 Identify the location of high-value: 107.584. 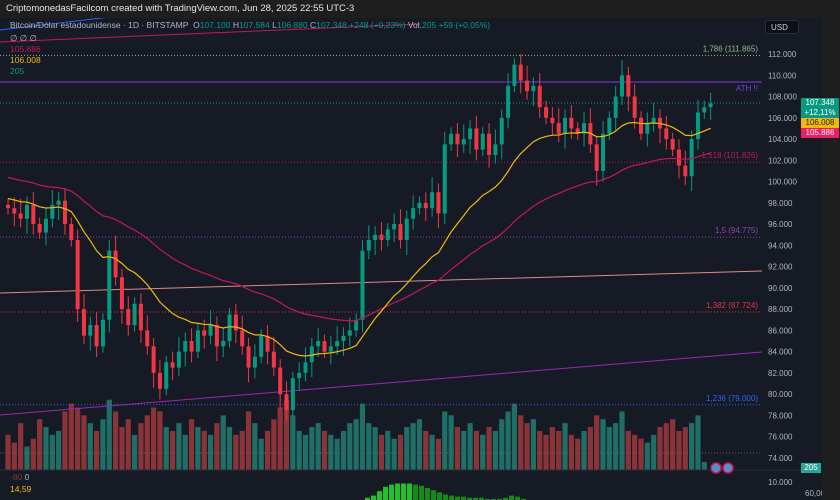
(254, 25).